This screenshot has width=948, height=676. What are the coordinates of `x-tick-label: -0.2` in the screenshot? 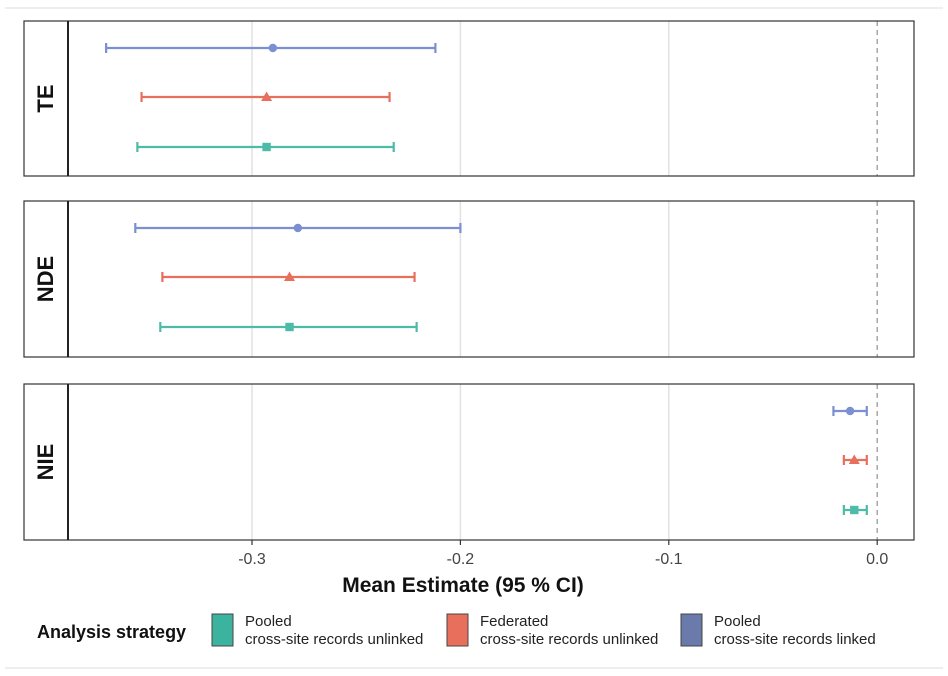 It's located at (461, 559).